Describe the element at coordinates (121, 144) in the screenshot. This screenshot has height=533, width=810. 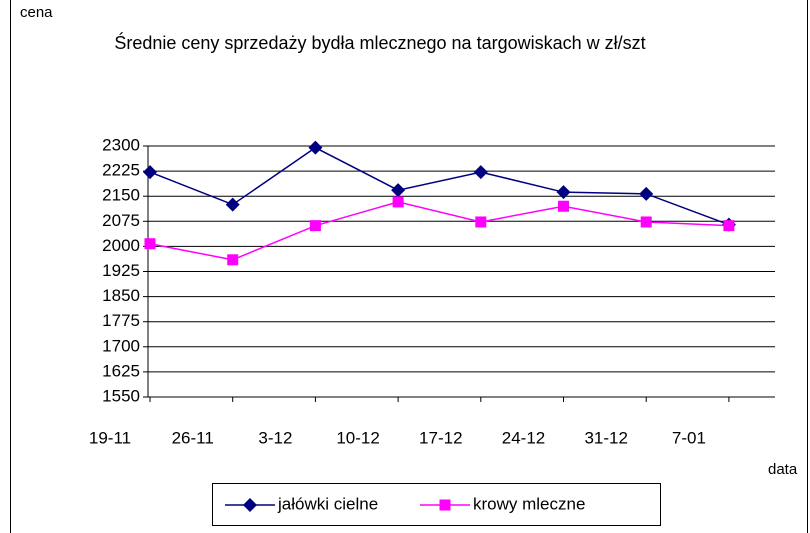
I see `y-tick-label: 2300` at that location.